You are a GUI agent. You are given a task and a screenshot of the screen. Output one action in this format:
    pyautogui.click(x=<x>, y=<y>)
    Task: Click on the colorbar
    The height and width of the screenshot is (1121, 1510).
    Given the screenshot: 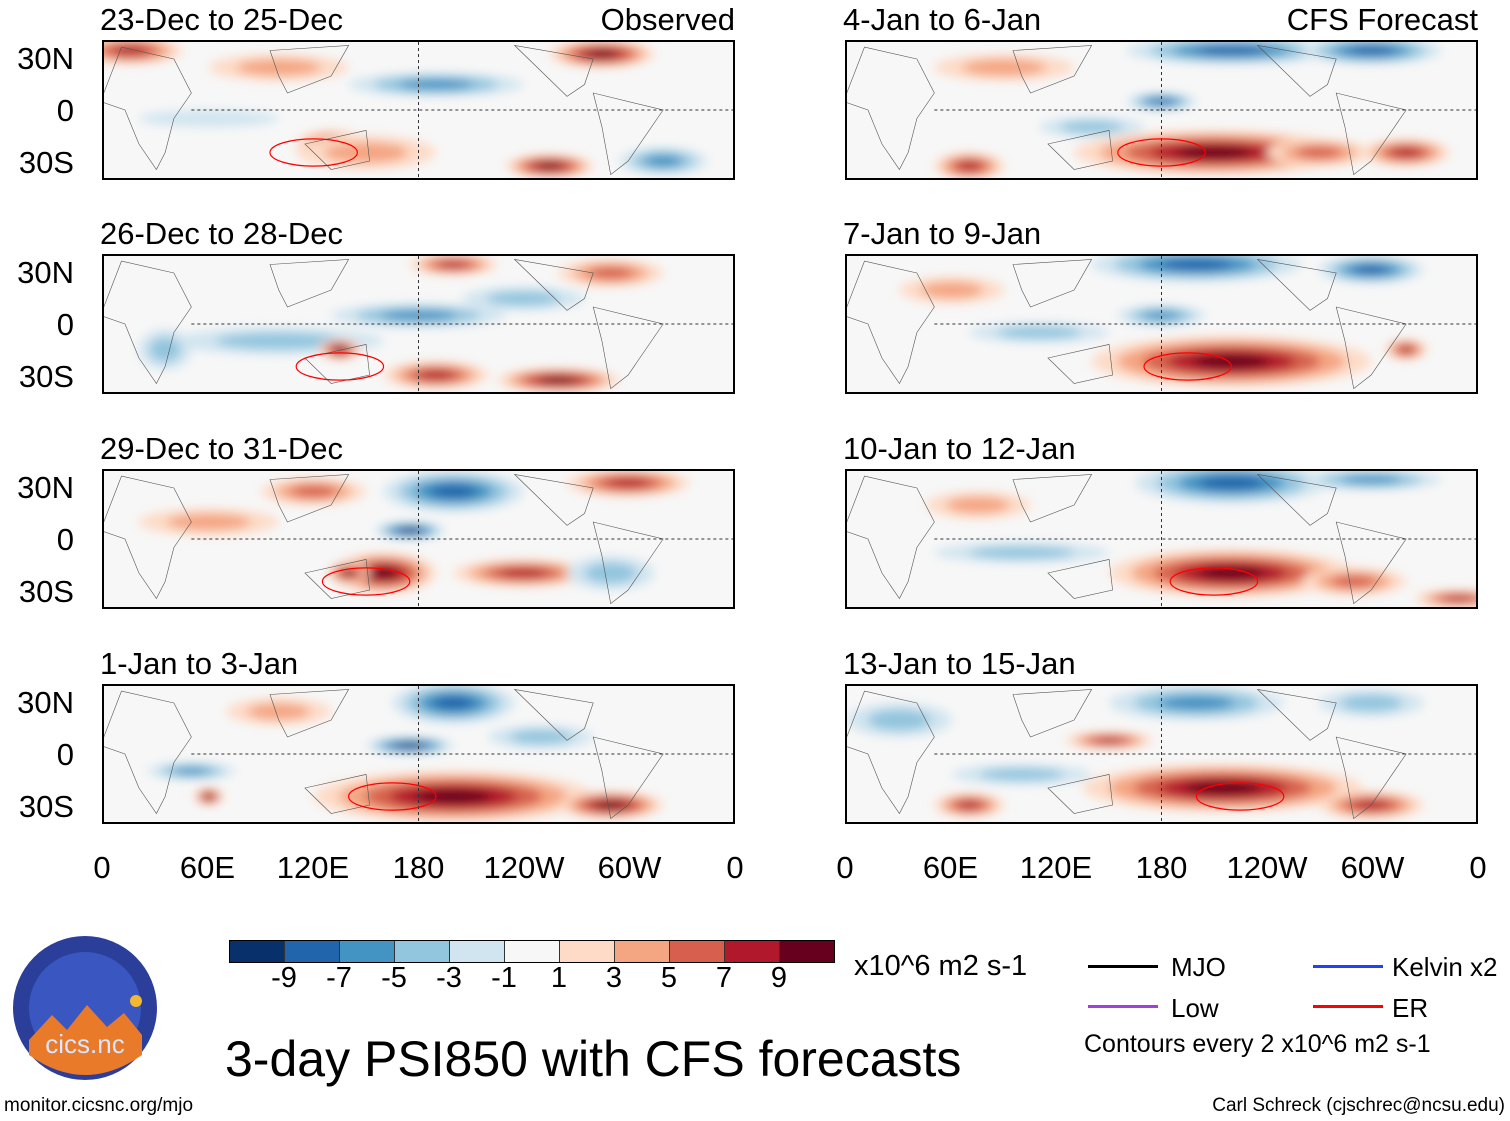 What is the action you would take?
    pyautogui.click(x=532, y=951)
    